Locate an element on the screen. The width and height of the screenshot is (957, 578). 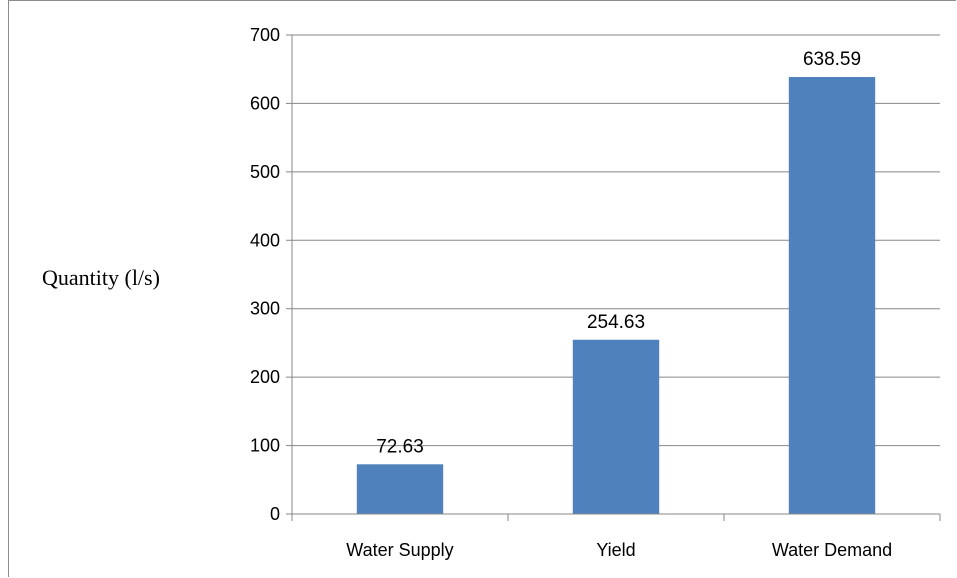
y-tick-label-200: 200 is located at coordinates (265, 377).